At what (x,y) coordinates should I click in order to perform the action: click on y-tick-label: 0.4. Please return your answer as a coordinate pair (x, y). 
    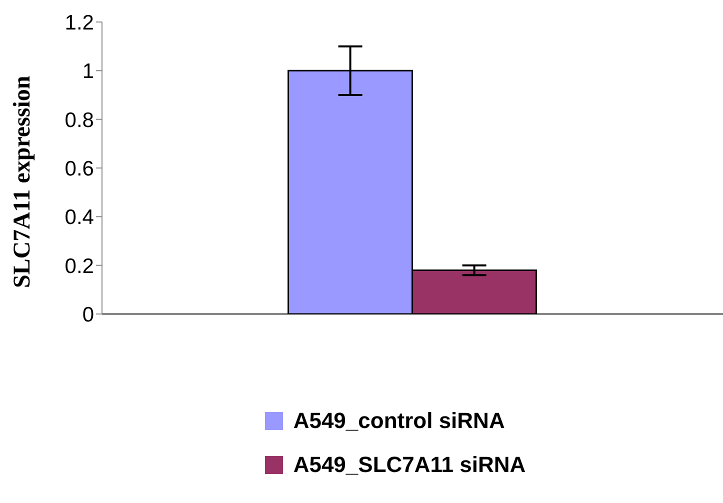
    Looking at the image, I should click on (79, 218).